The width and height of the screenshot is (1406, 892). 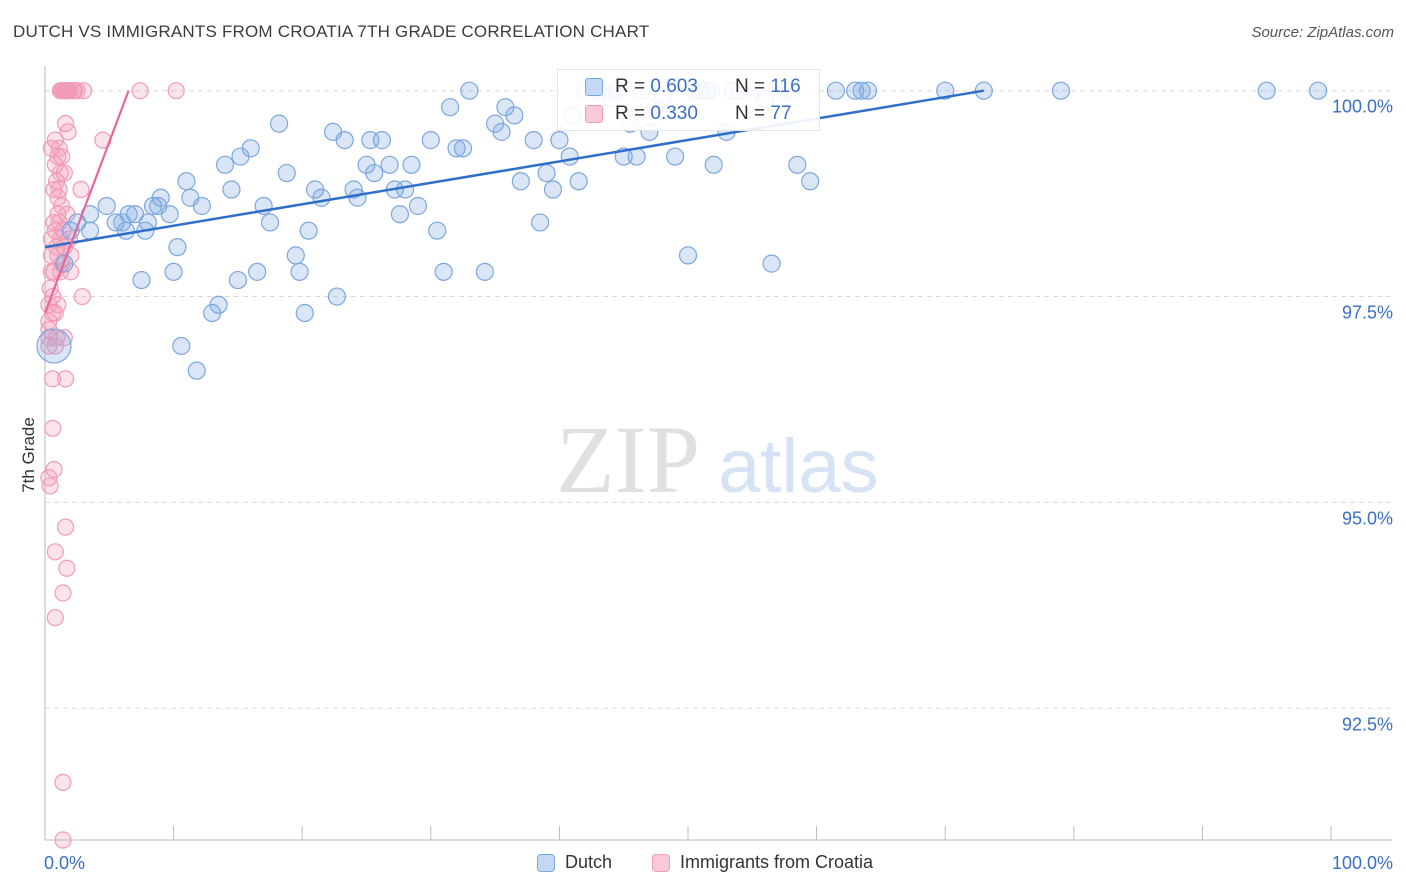 I want to click on legend-item-dutch: Dutch, so click(x=574, y=862).